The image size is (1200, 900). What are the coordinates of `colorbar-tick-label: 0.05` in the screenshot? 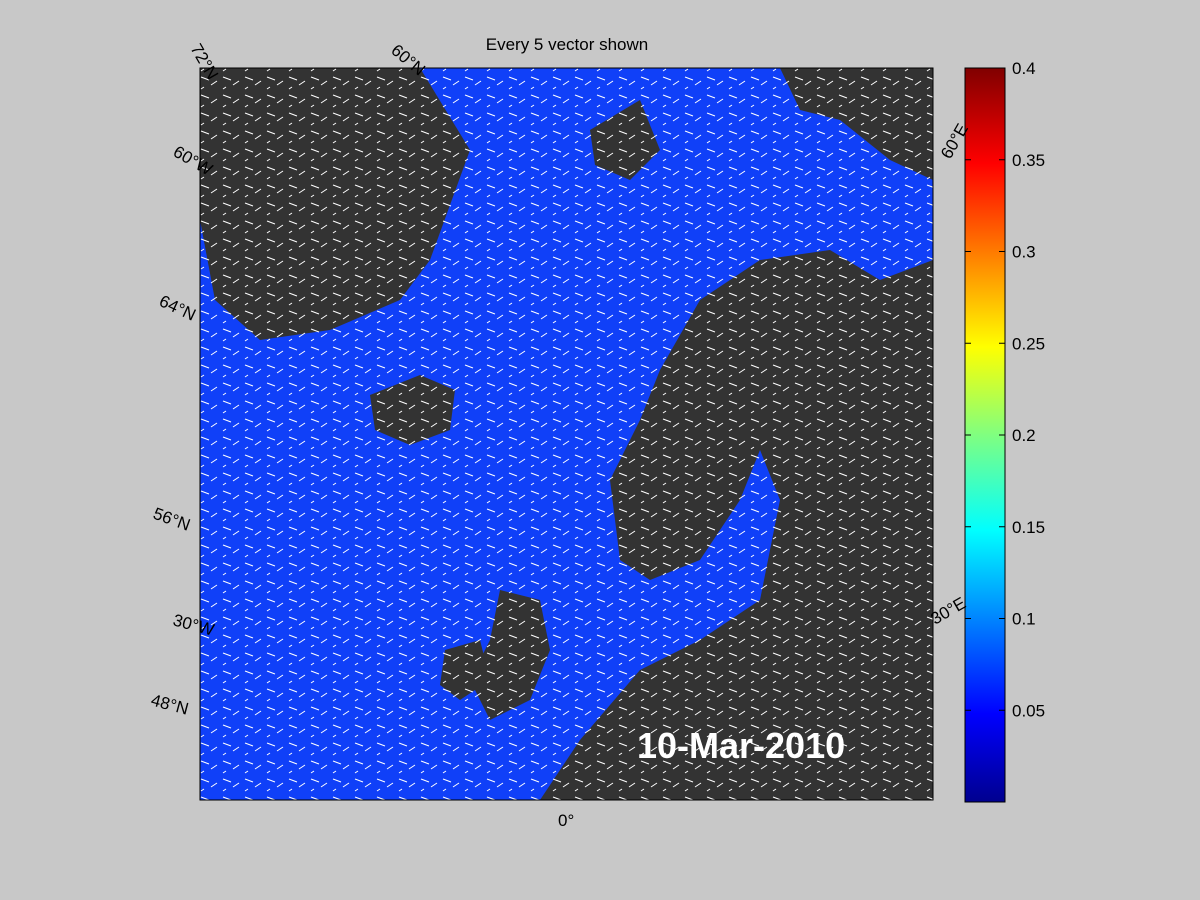 It's located at (1028, 710).